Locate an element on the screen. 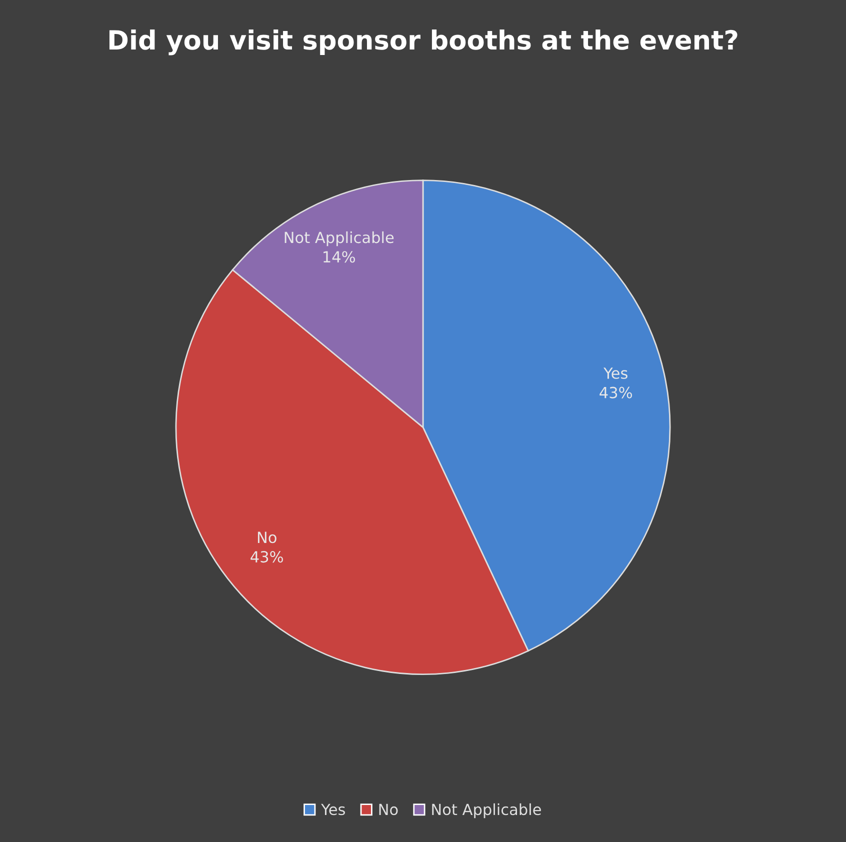 This screenshot has height=842, width=846. slice-label: No is located at coordinates (267, 538).